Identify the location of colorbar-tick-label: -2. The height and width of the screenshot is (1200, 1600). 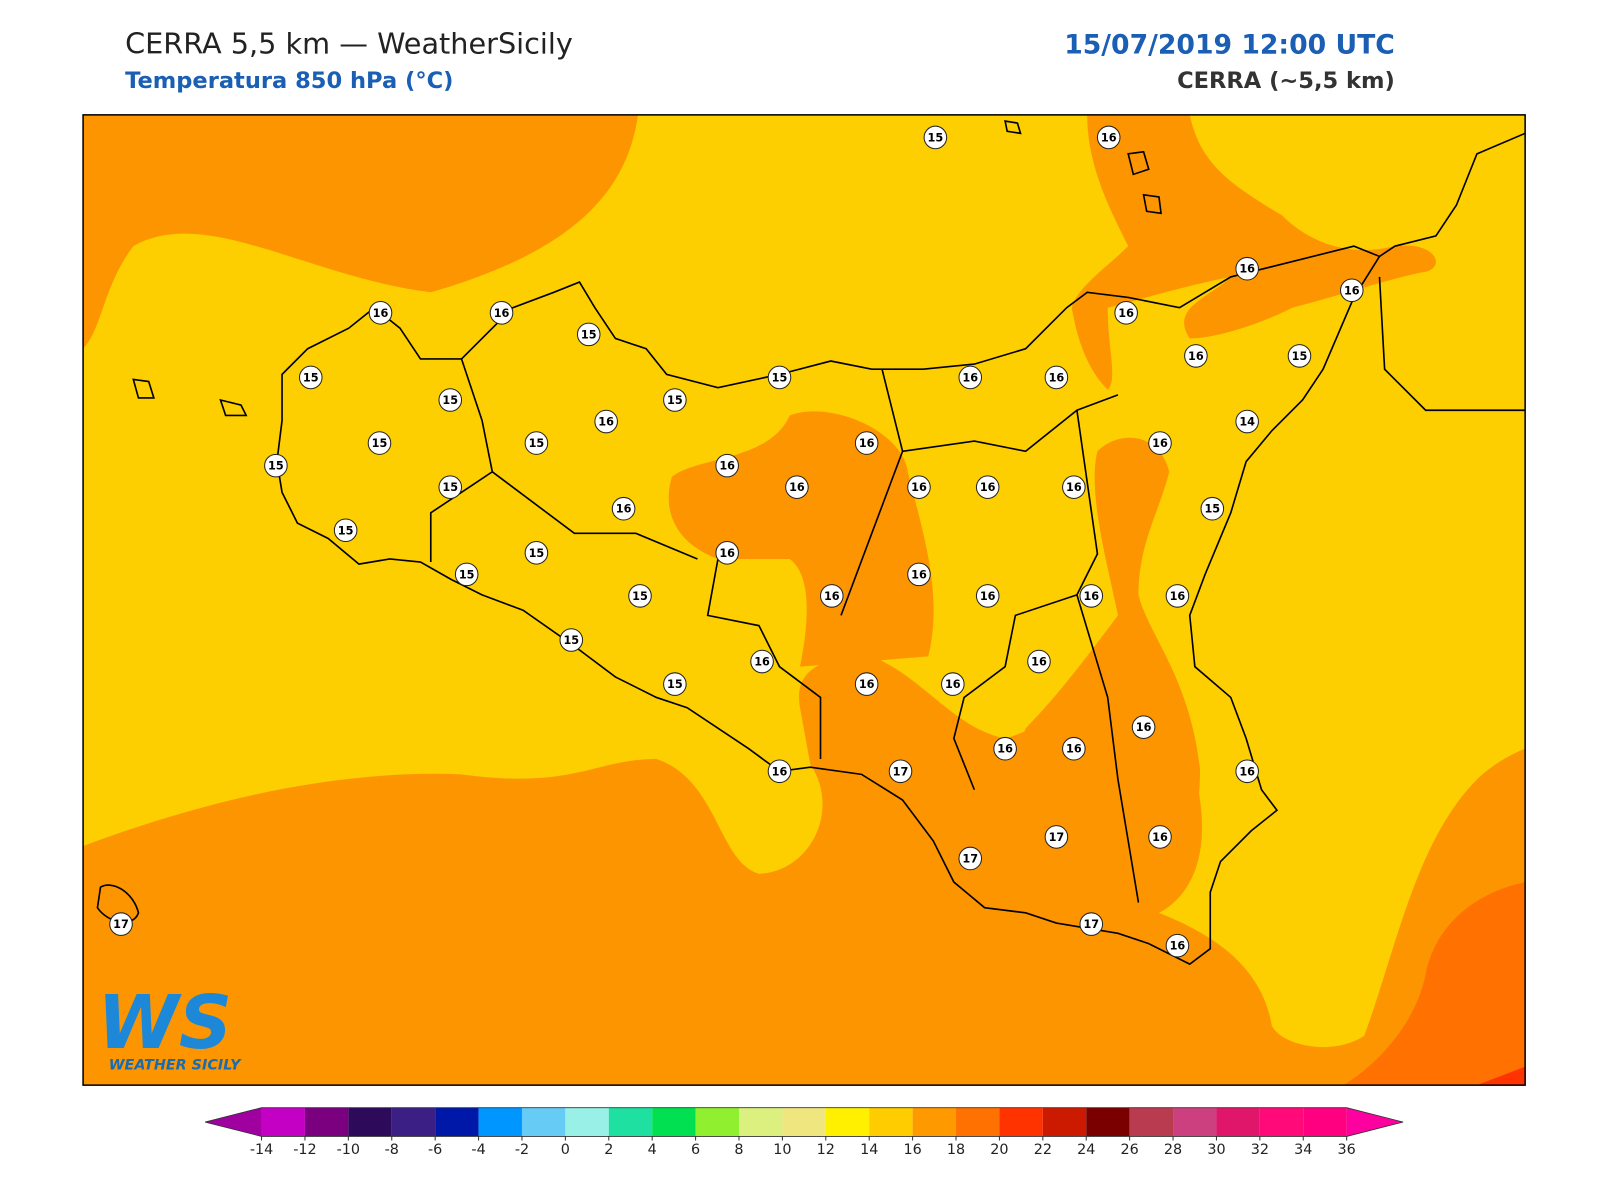
(522, 1150).